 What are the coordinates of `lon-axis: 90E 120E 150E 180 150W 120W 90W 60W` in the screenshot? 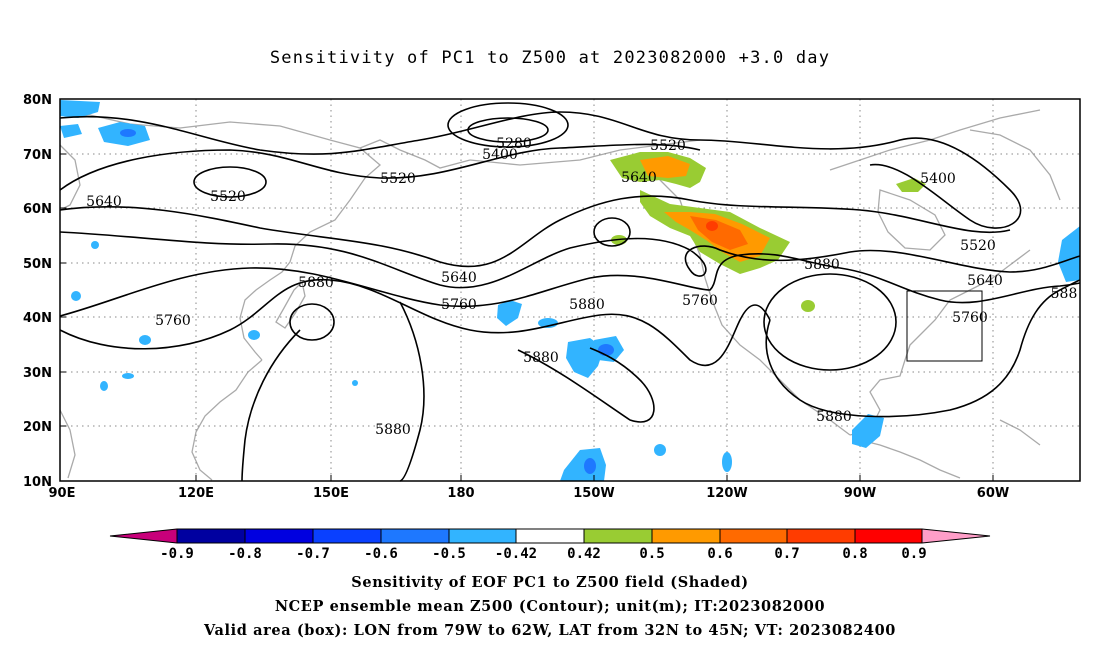 It's located at (529, 493).